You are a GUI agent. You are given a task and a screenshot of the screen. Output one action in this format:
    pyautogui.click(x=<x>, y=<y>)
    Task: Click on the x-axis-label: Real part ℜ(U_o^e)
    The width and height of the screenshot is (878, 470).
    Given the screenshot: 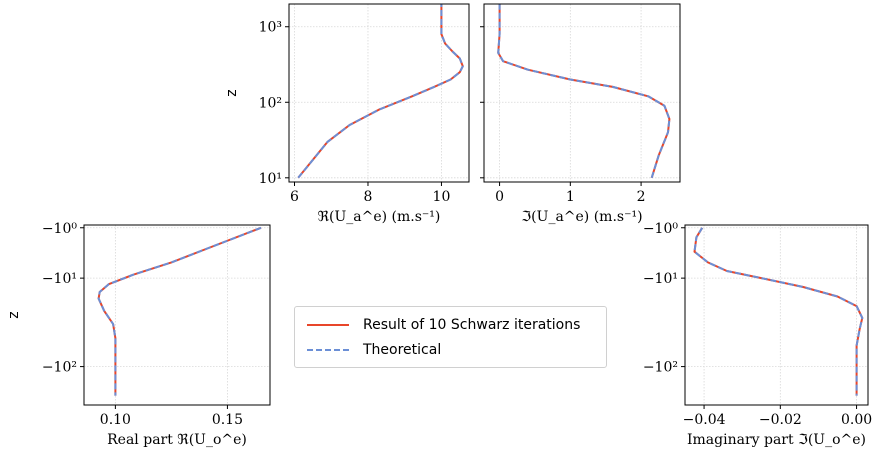 What is the action you would take?
    pyautogui.click(x=177, y=440)
    